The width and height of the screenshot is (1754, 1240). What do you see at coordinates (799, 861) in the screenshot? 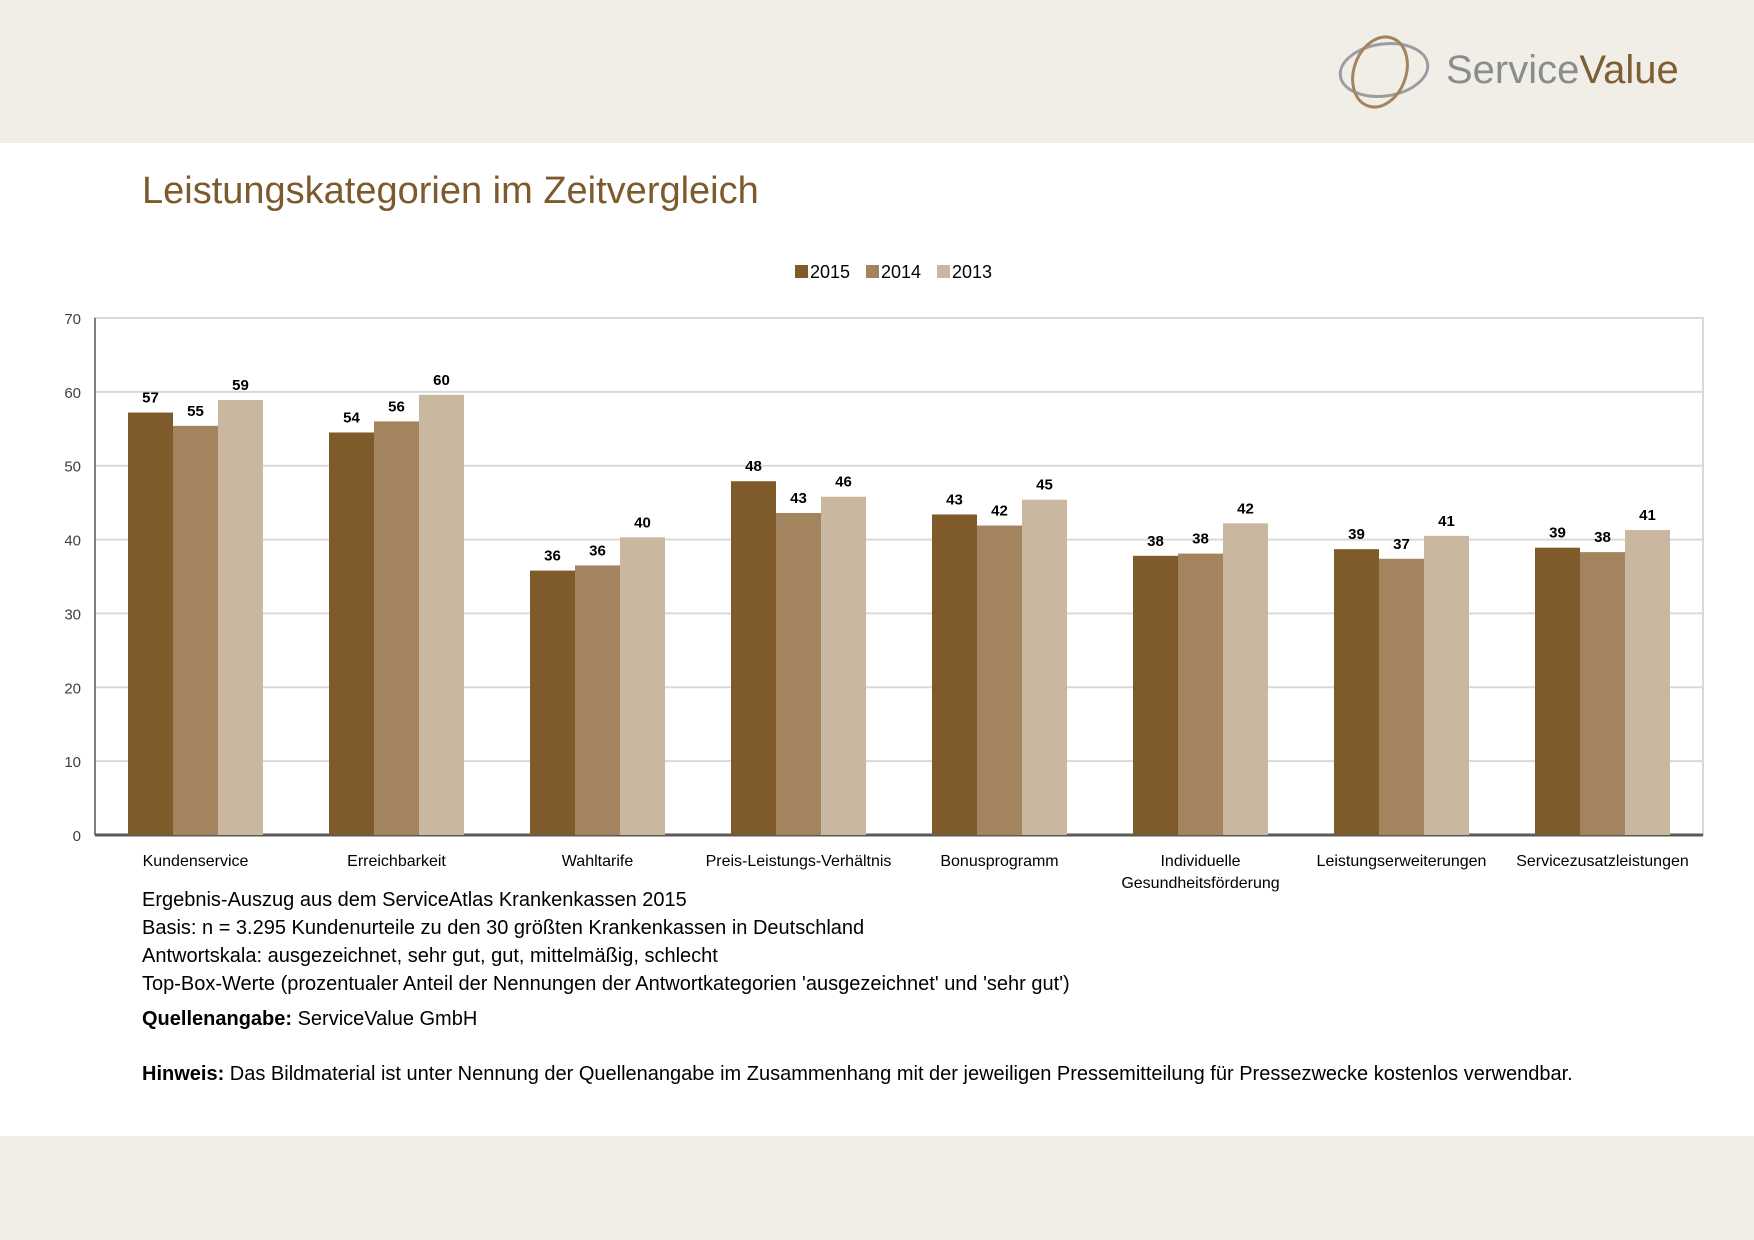
I see `category-label: Preis-Leistungs-Verhältnis` at bounding box center [799, 861].